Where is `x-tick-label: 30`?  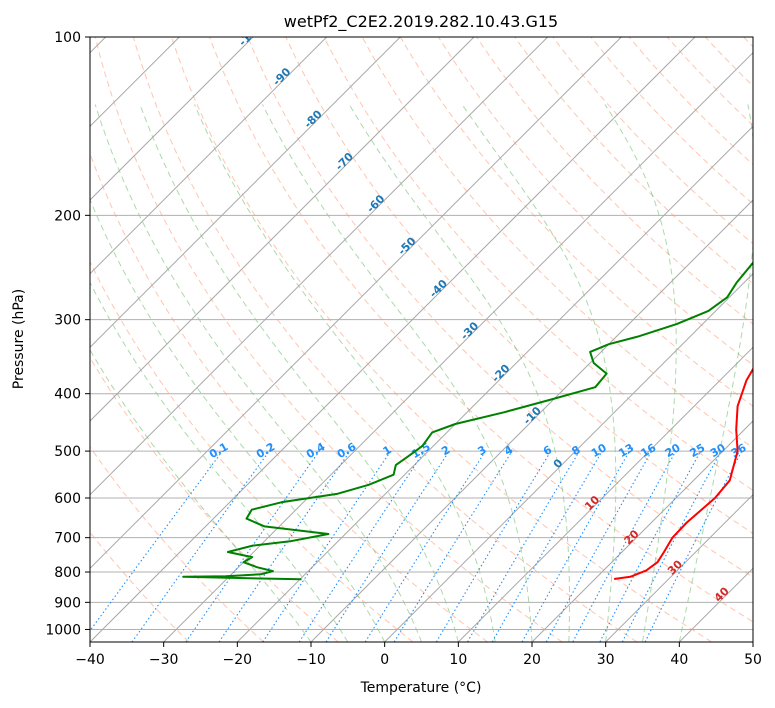 x-tick-label: 30 is located at coordinates (606, 660).